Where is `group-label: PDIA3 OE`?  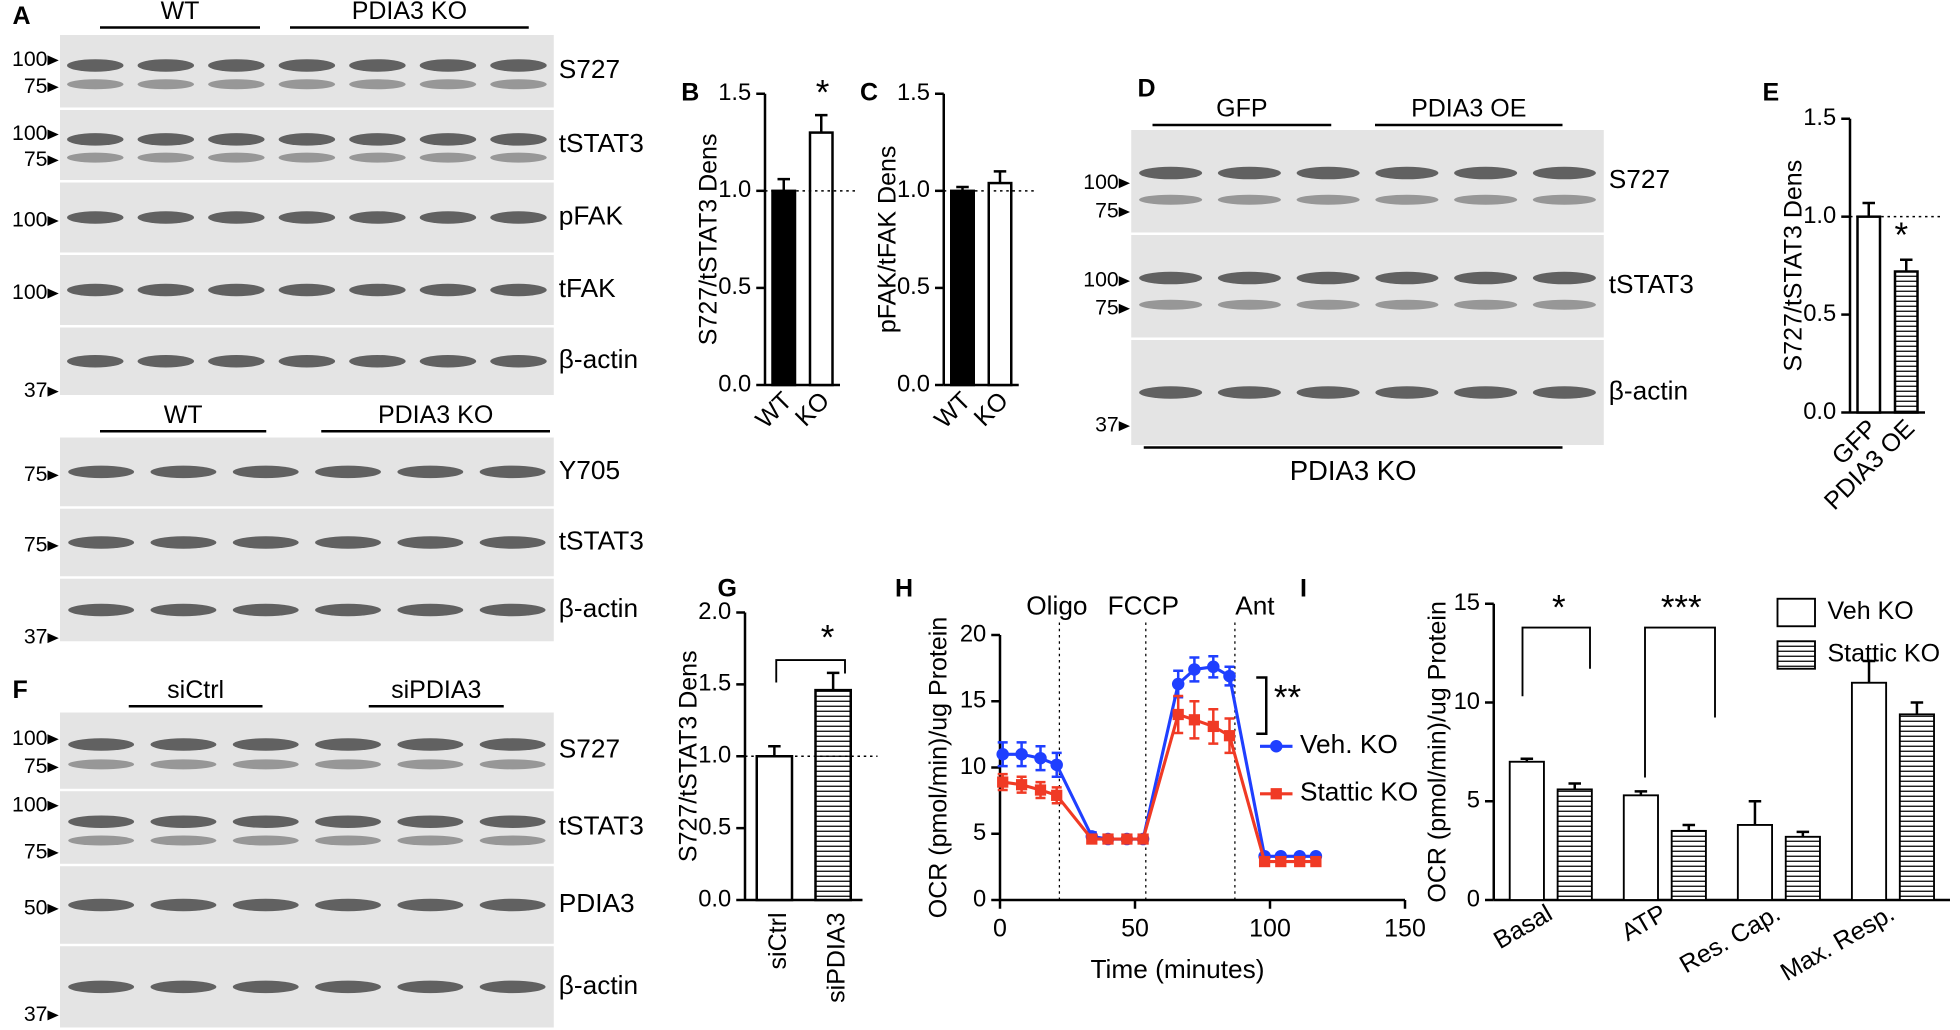 group-label: PDIA3 OE is located at coordinates (1468, 109).